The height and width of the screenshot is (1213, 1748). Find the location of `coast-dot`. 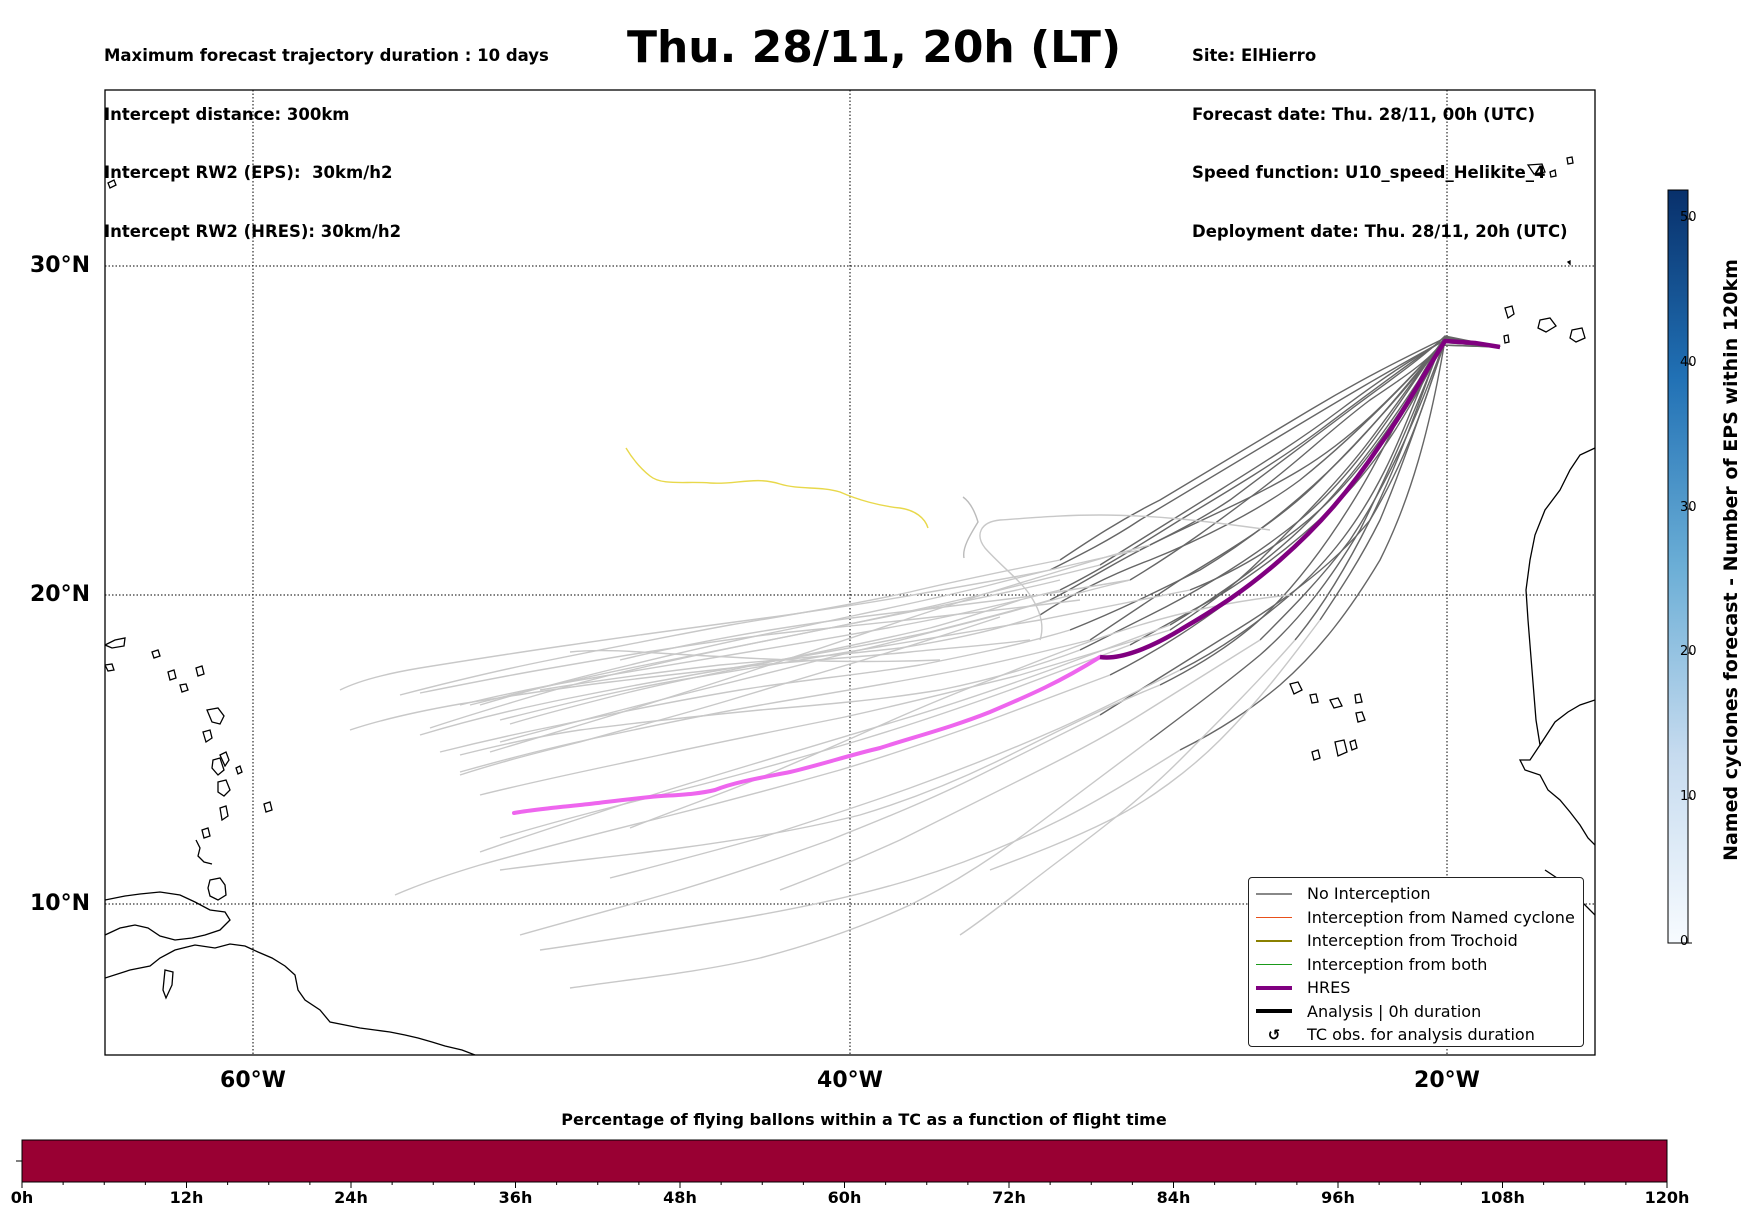

coast-dot is located at coordinates (1568, 262).